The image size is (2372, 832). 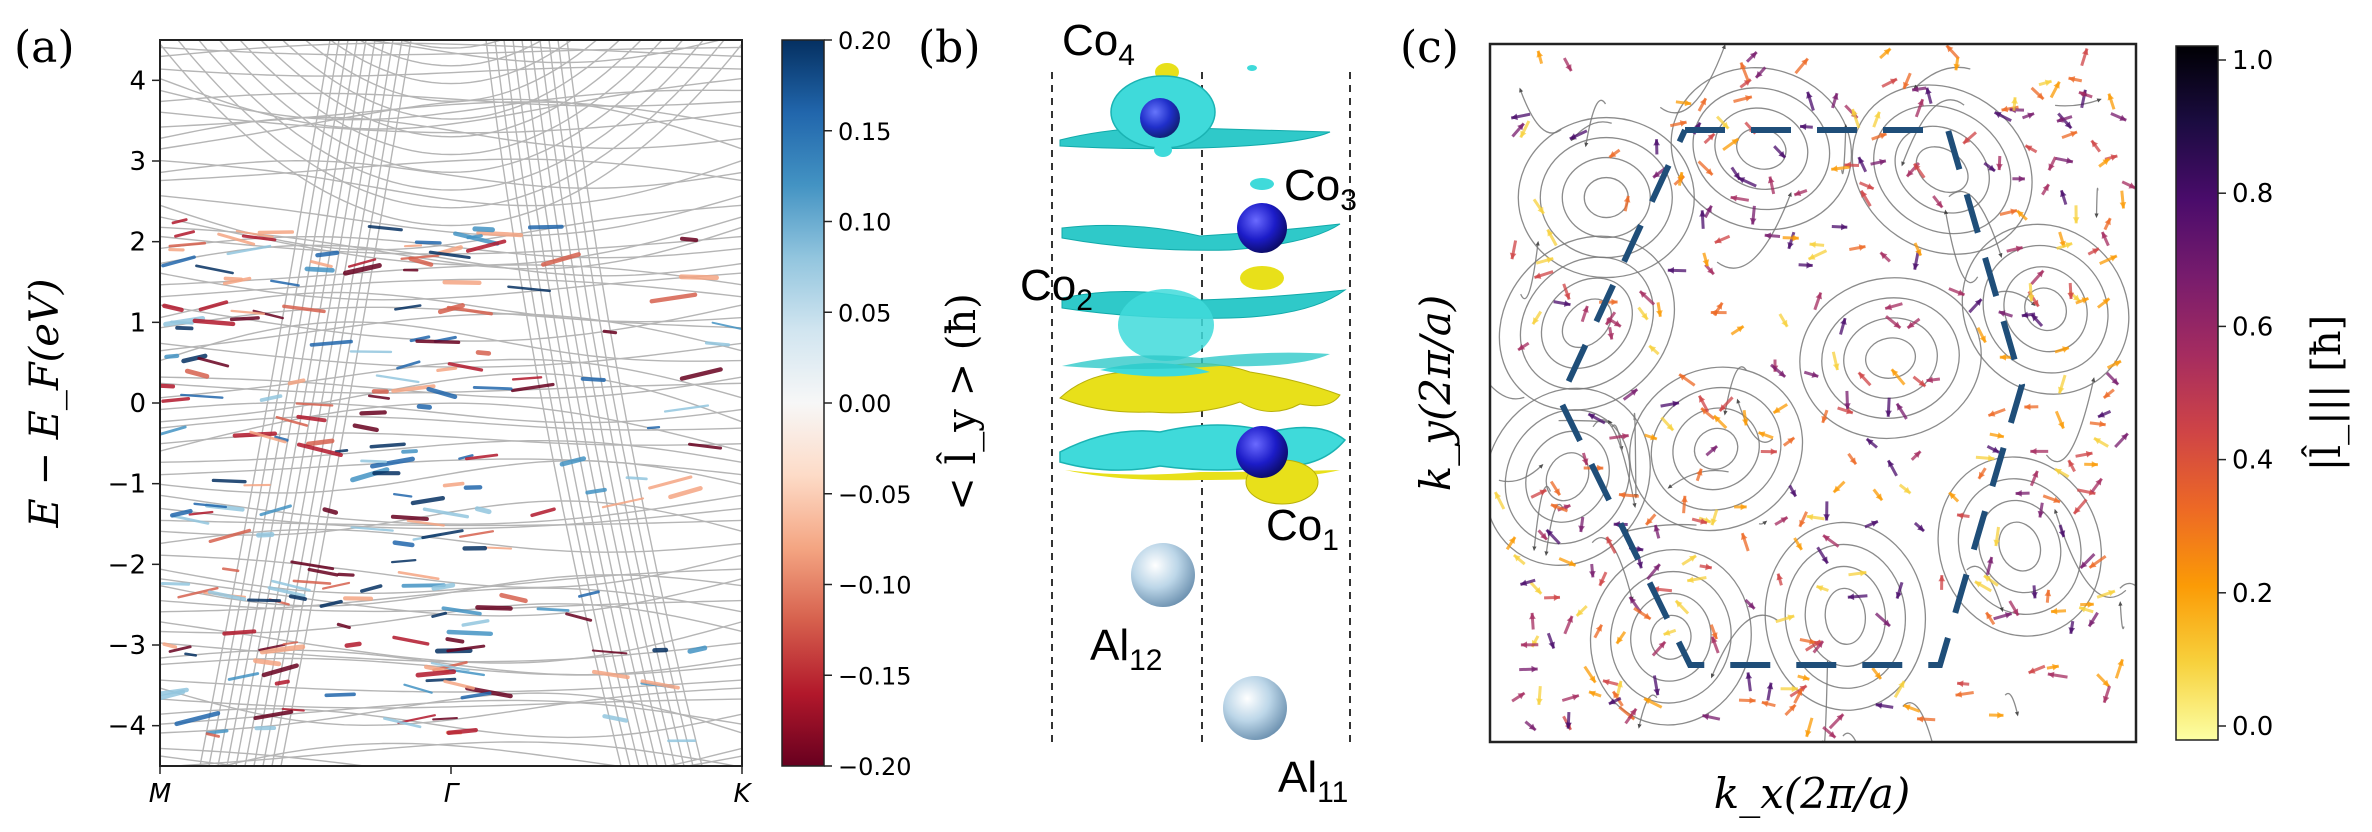 What do you see at coordinates (2197, 393) in the screenshot?
I see `colorbar-c-gradient` at bounding box center [2197, 393].